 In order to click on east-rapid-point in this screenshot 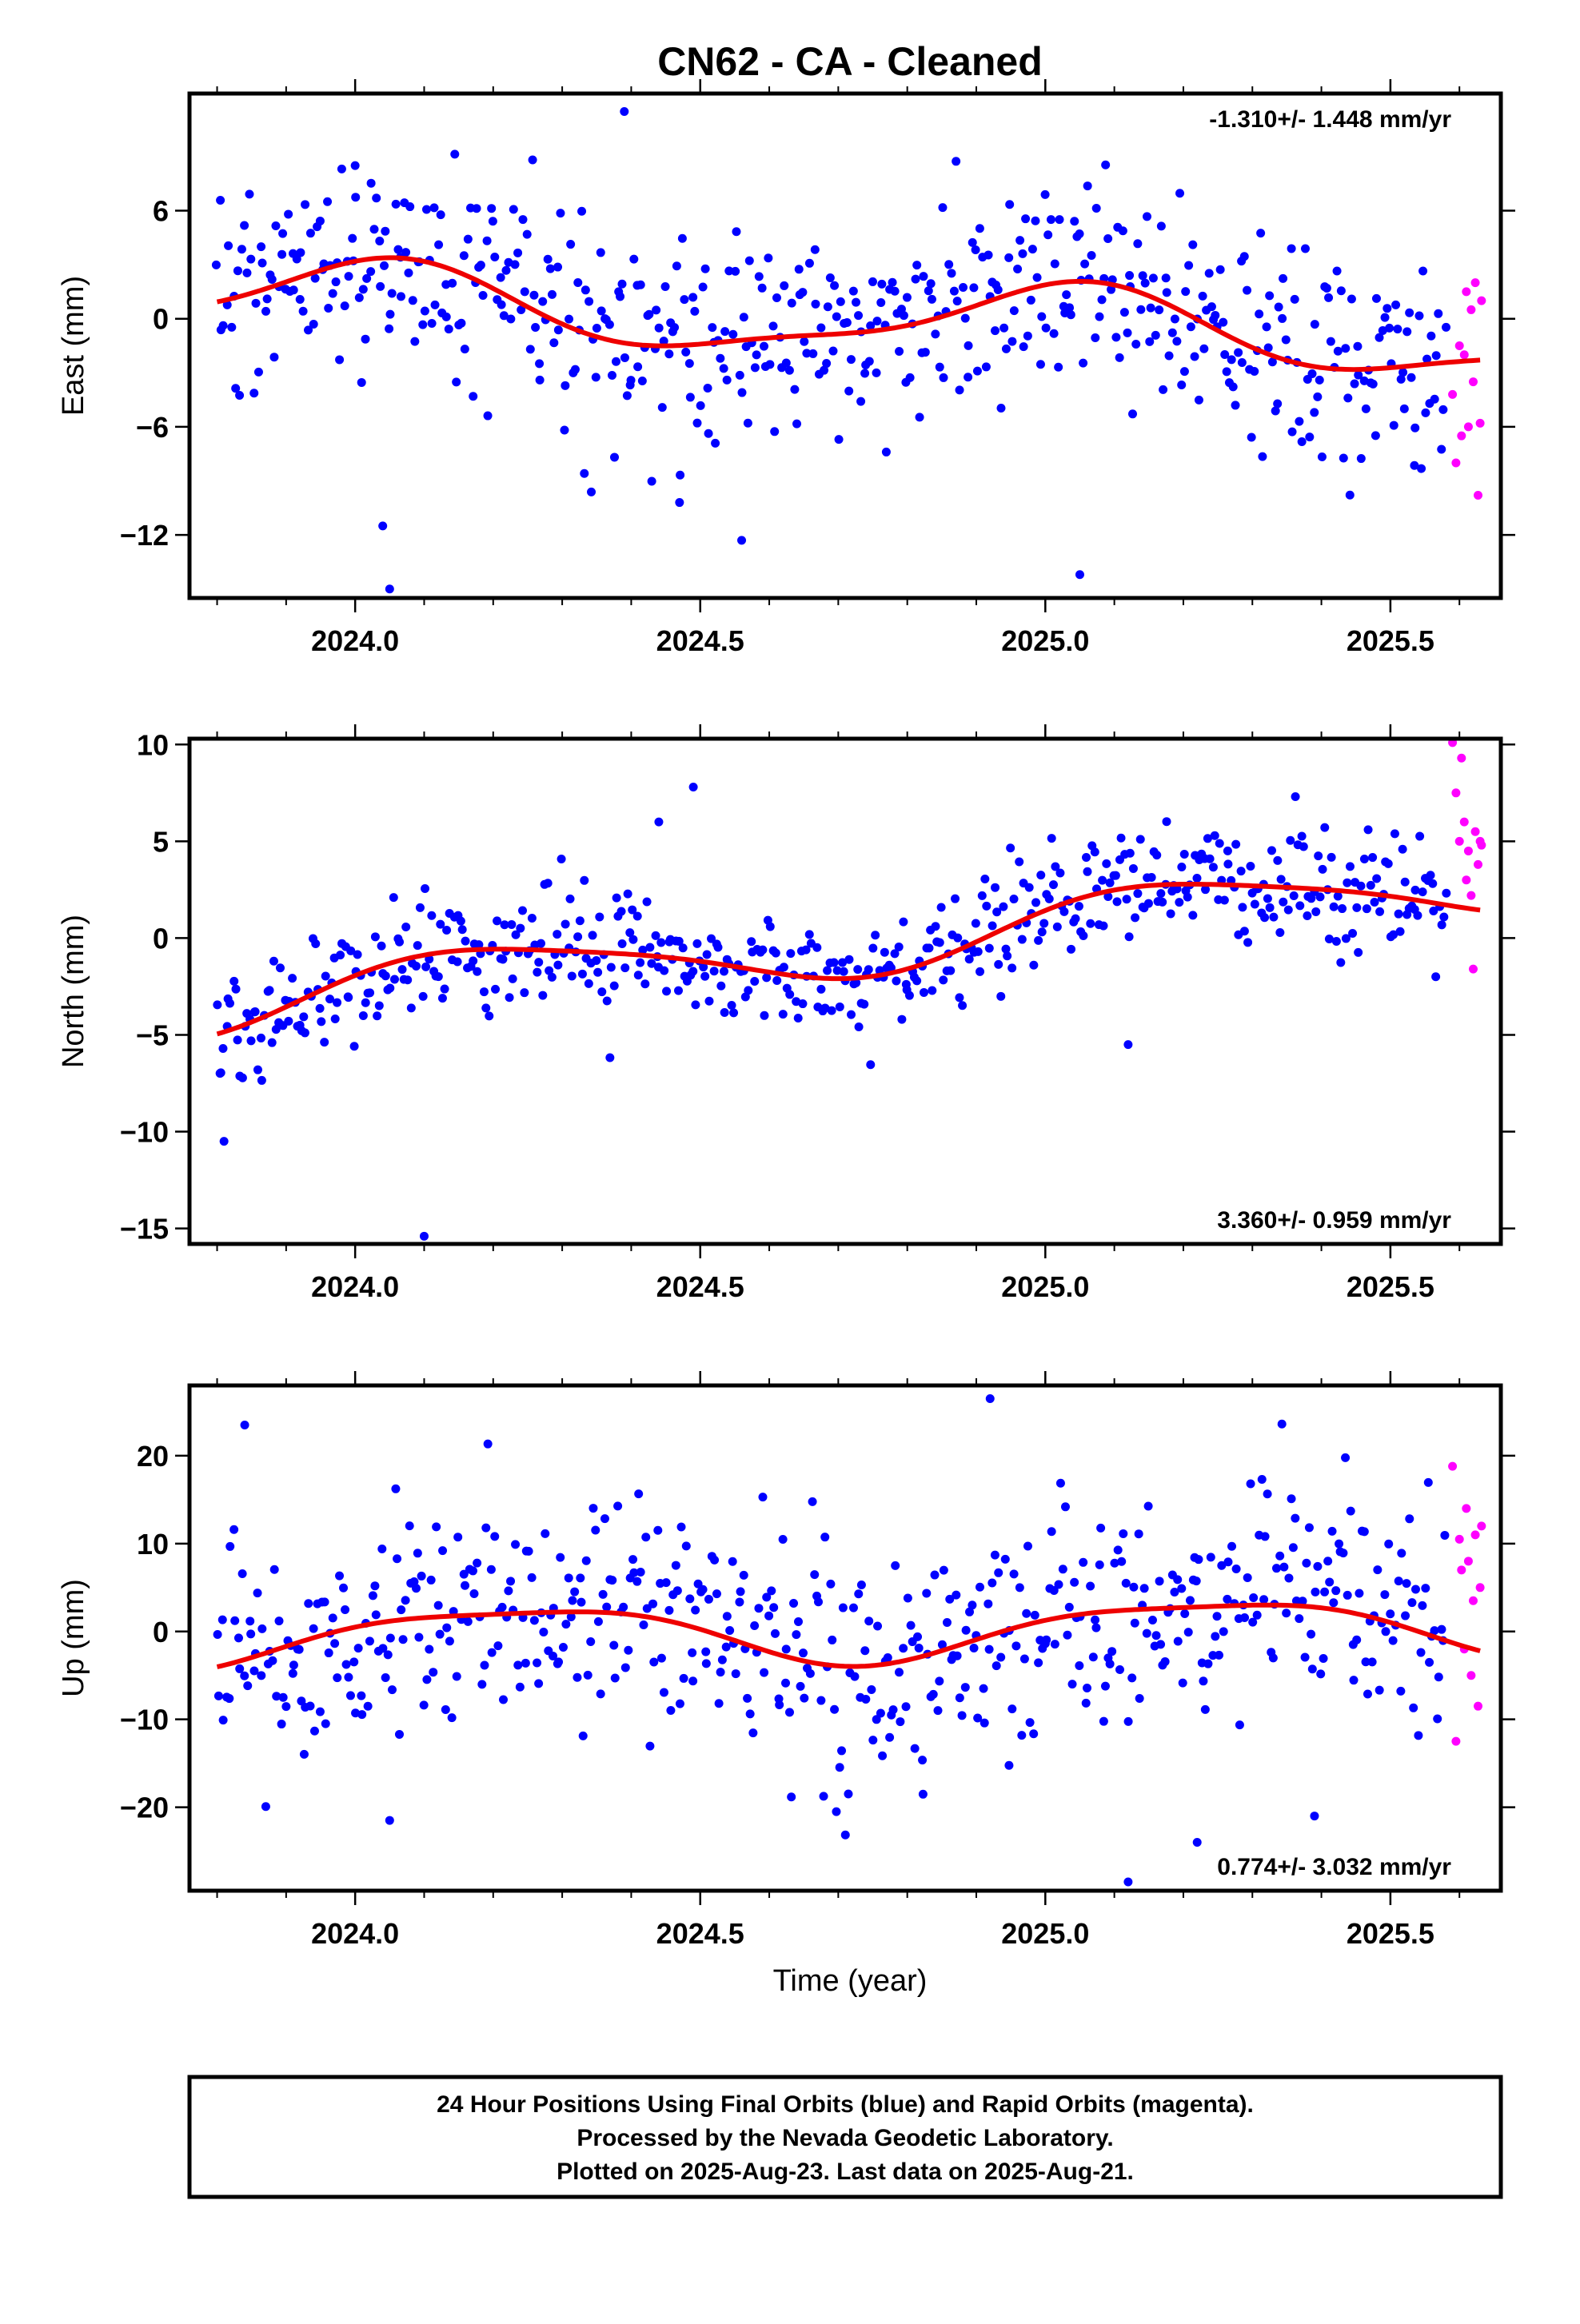, I will do `click(1471, 310)`.